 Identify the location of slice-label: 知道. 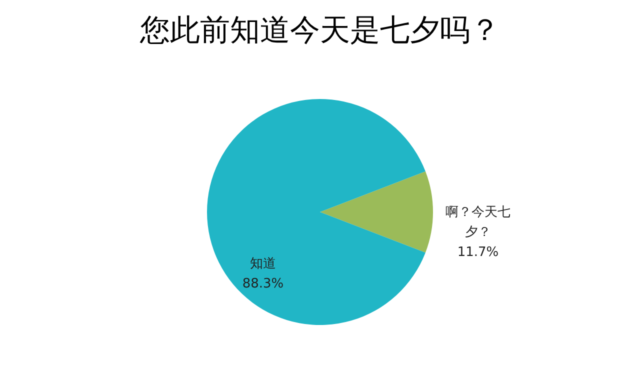
(263, 264).